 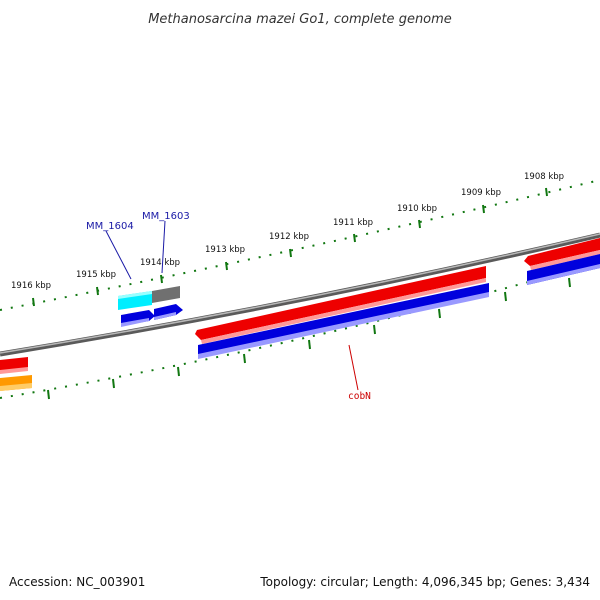 What do you see at coordinates (417, 209) in the screenshot?
I see `tick-label: 1910 kbp` at bounding box center [417, 209].